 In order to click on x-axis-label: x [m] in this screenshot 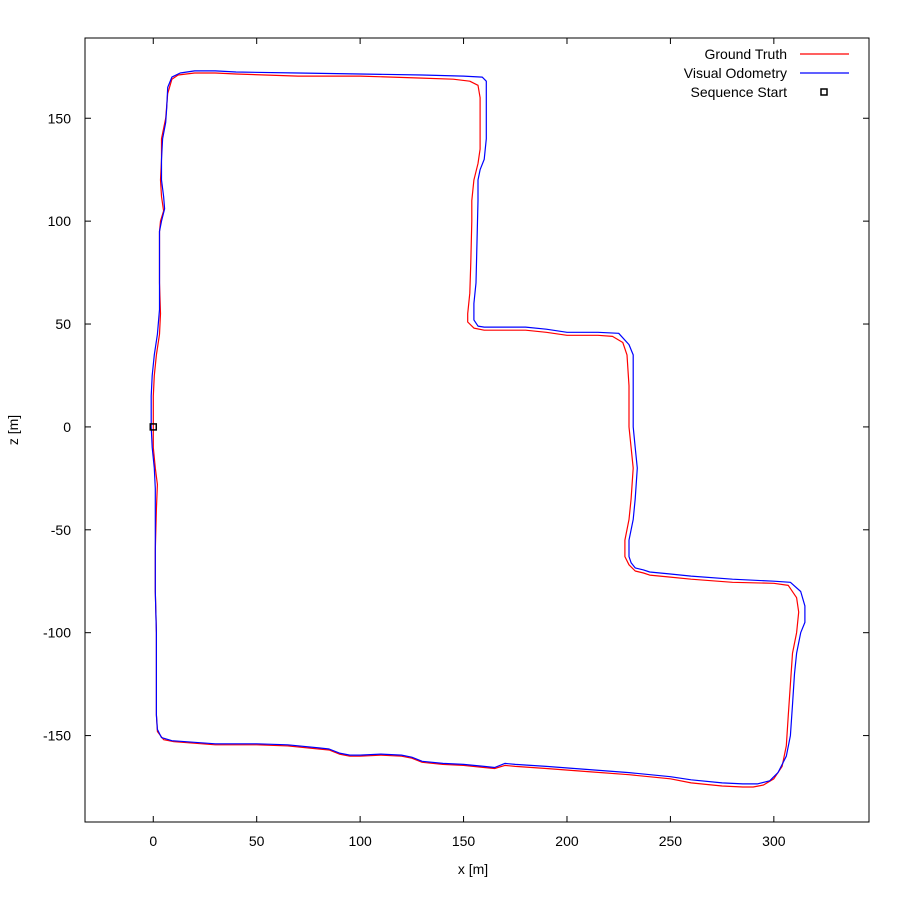, I will do `click(473, 869)`.